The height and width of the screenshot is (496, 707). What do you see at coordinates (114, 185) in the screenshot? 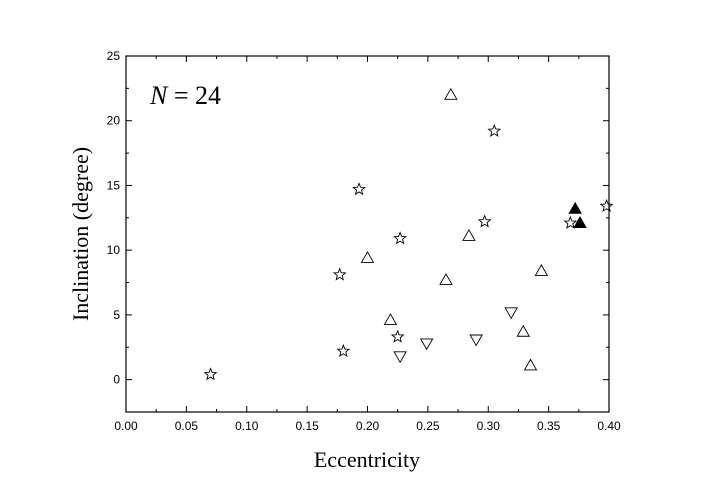
I see `y-tick-label: 15` at bounding box center [114, 185].